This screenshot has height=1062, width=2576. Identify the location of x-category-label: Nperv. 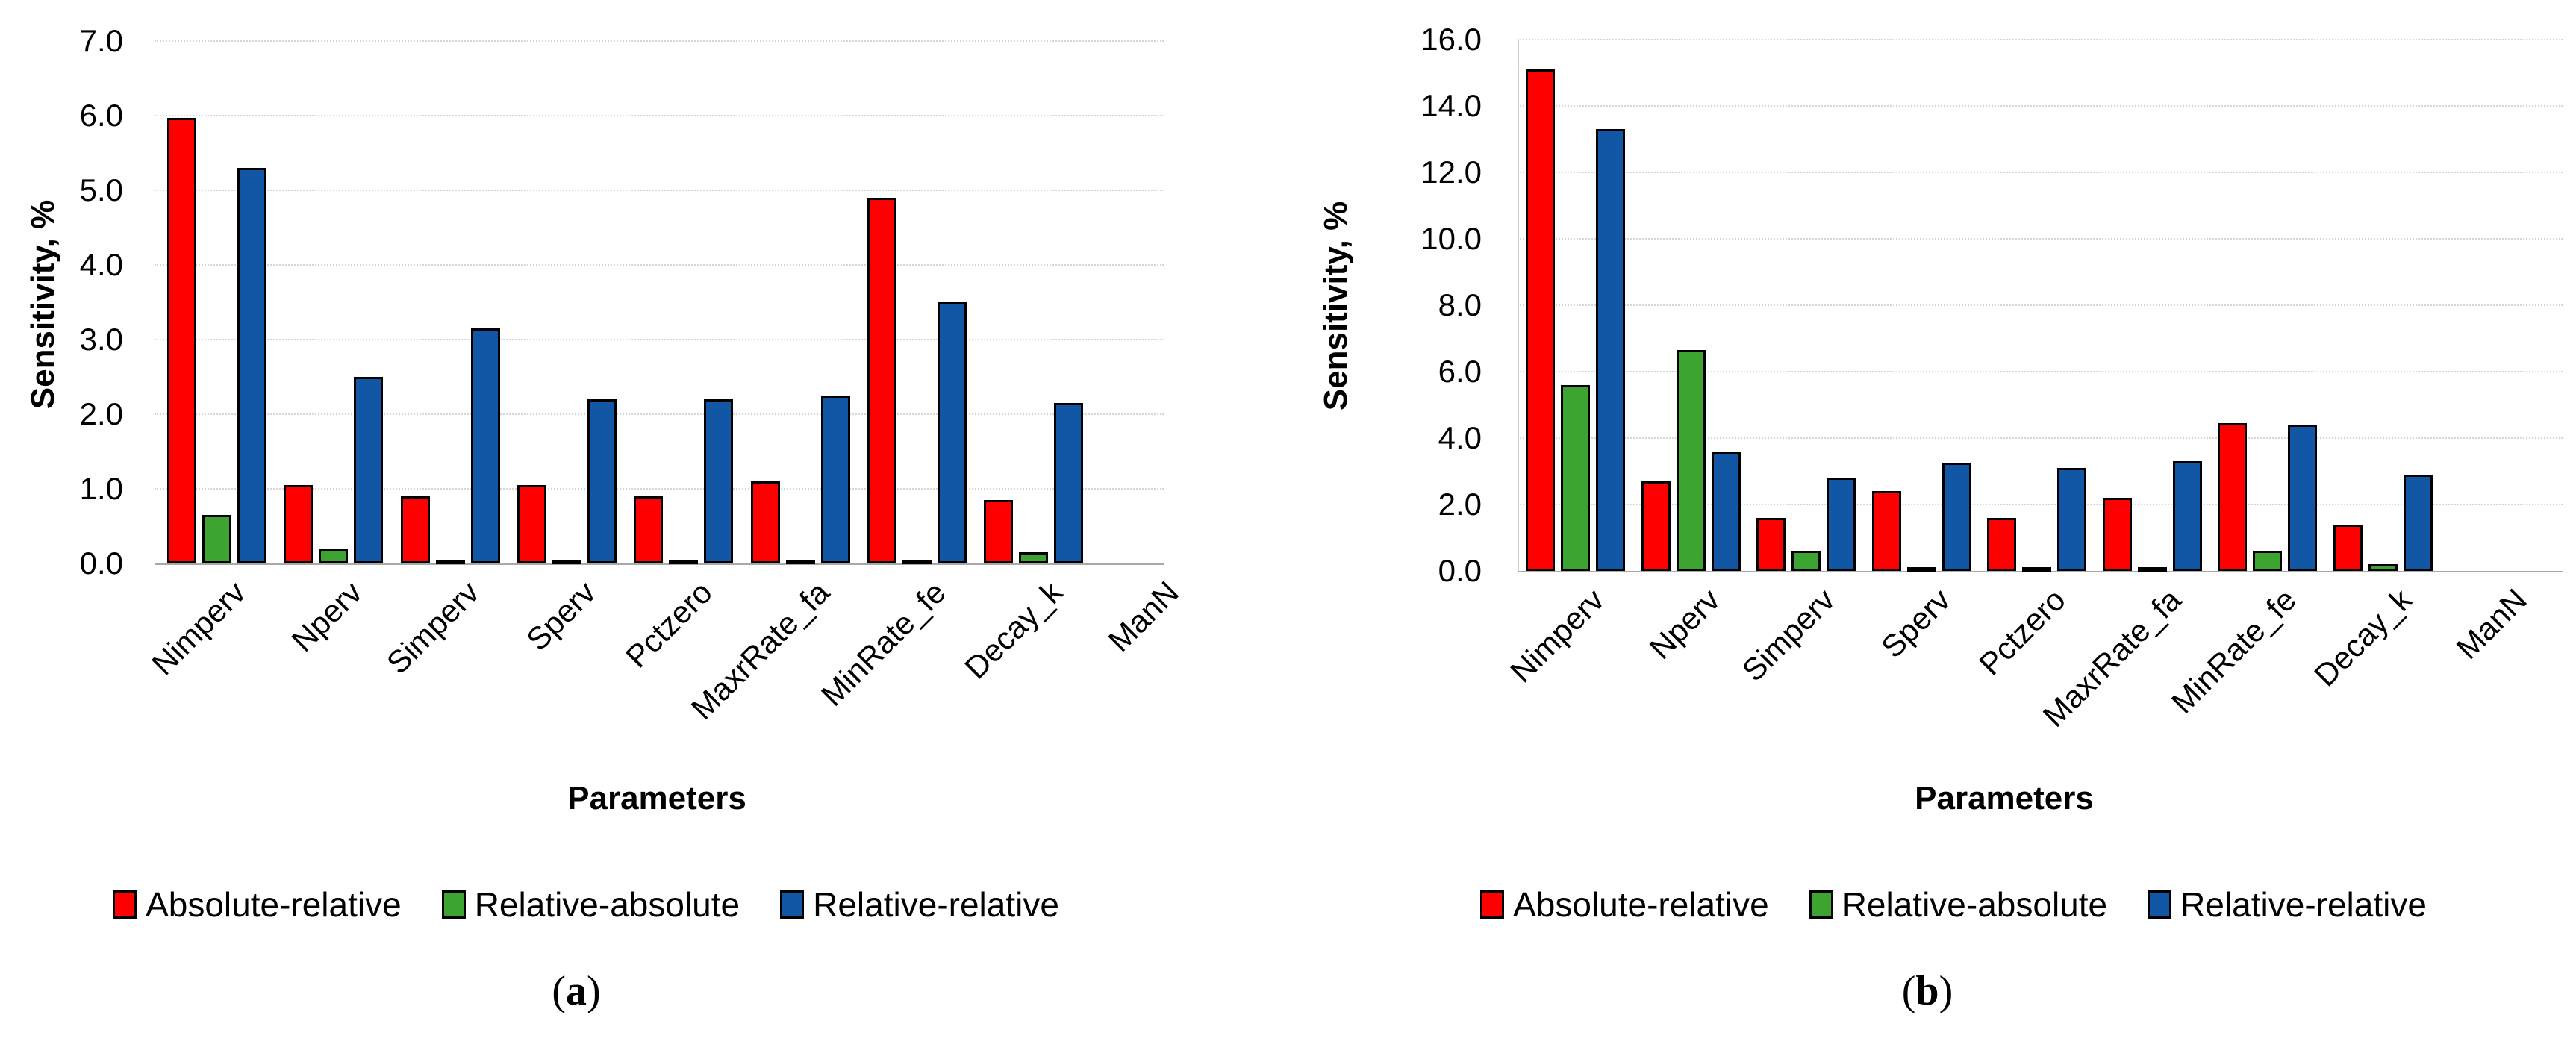
(1684, 624).